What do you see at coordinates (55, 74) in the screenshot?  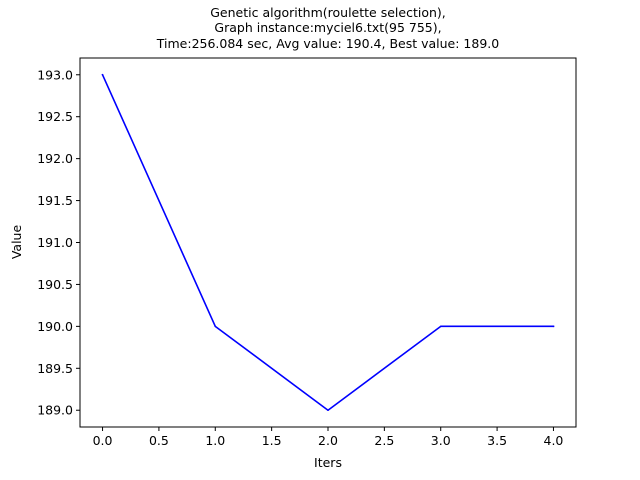 I see `y-tick-label: 193.0` at bounding box center [55, 74].